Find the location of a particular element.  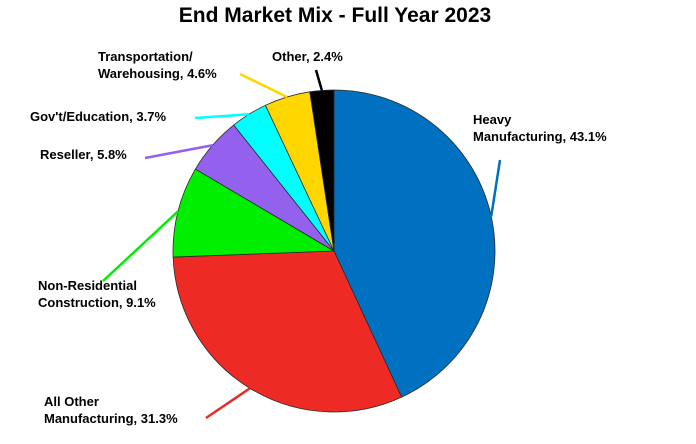

slice-label-non-residential-construction: Non-Residential Construction, 9.1% is located at coordinates (97, 294).